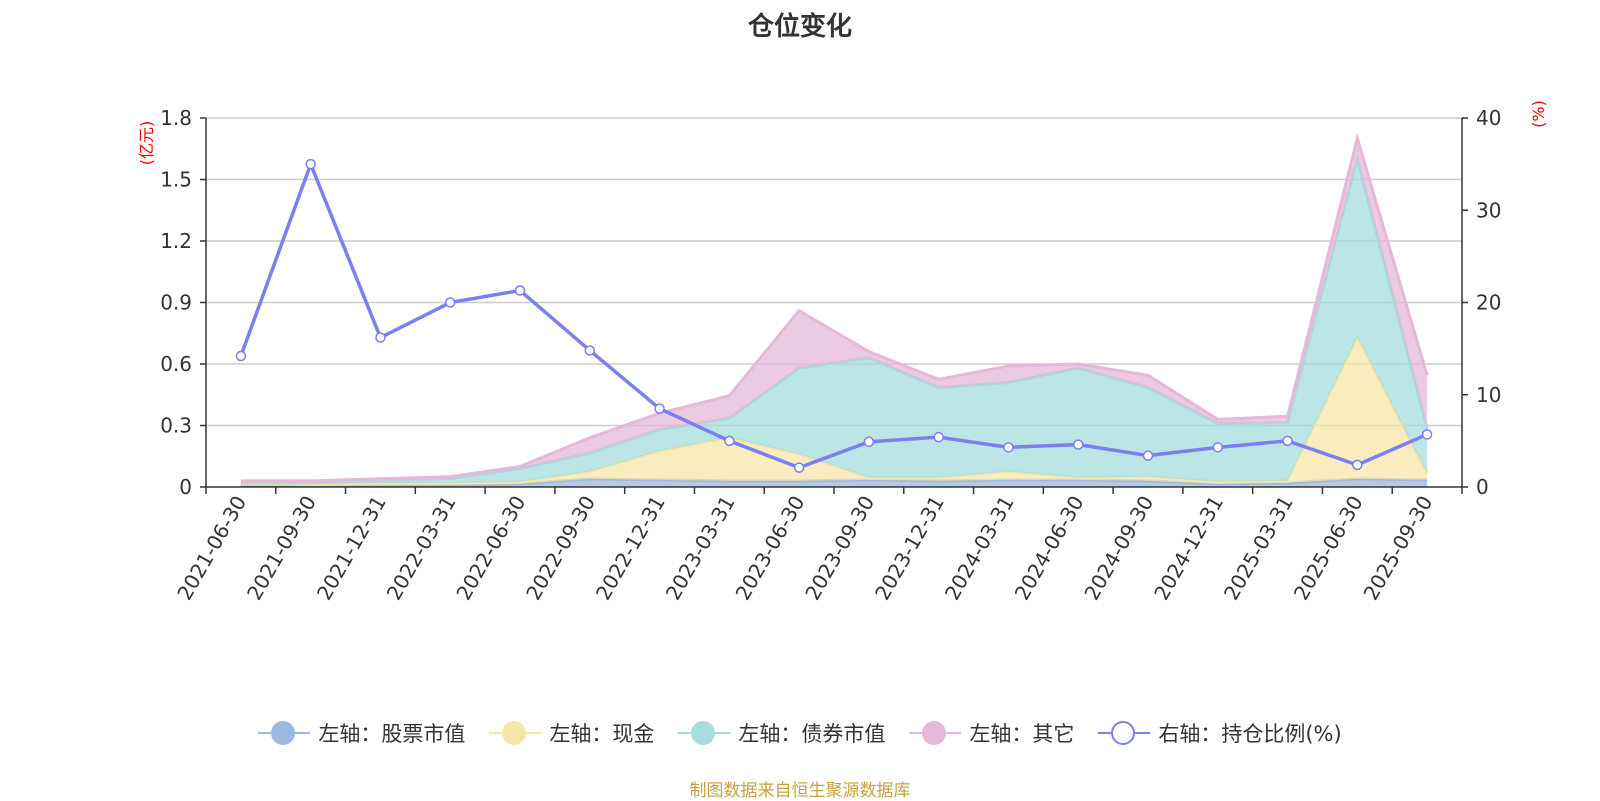  I want to click on x-axis-tick-label: 2021-06-30, so click(211, 548).